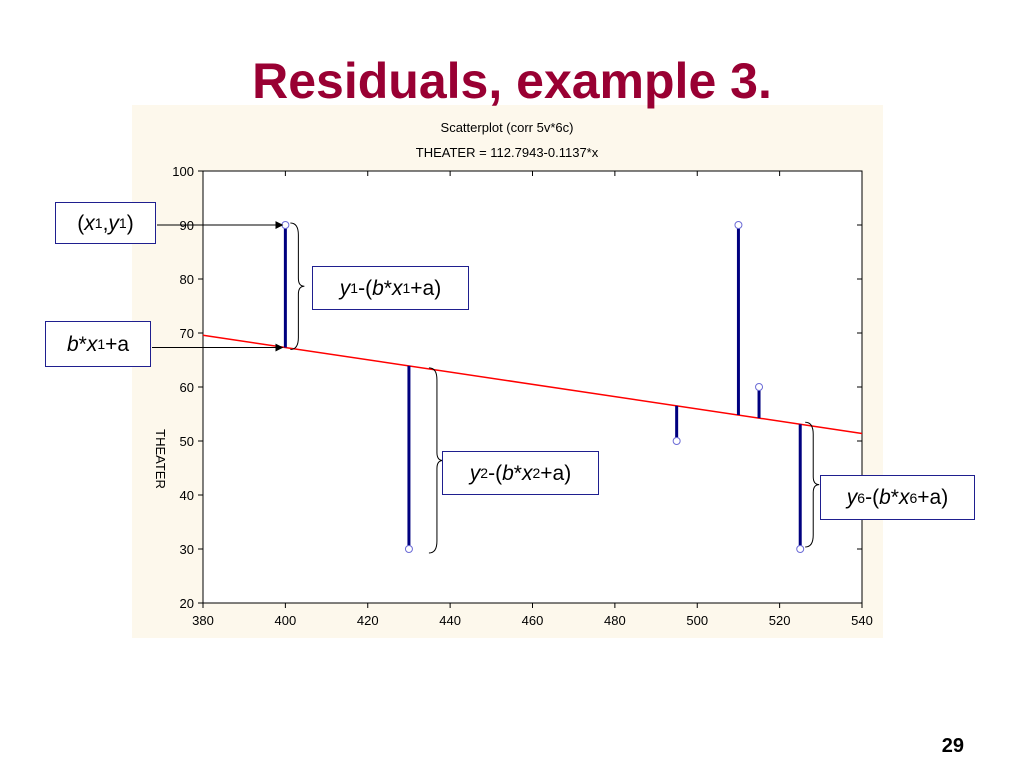  What do you see at coordinates (520, 473) in the screenshot?
I see `residual-2-callout: y 2 -(b * x 2 +a)` at bounding box center [520, 473].